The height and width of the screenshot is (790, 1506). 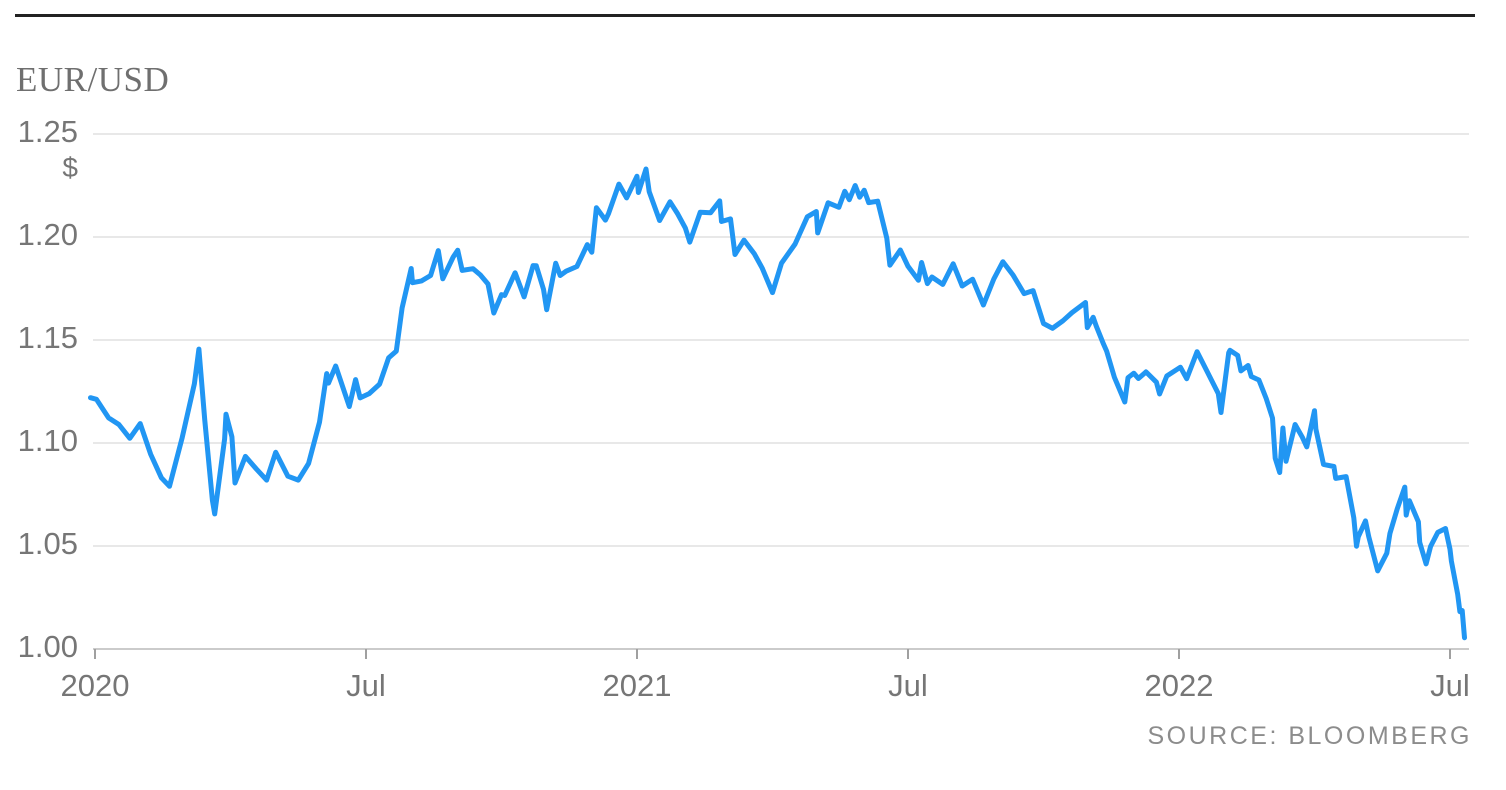 What do you see at coordinates (48, 646) in the screenshot?
I see `y-tick-label-1.00: 1.00` at bounding box center [48, 646].